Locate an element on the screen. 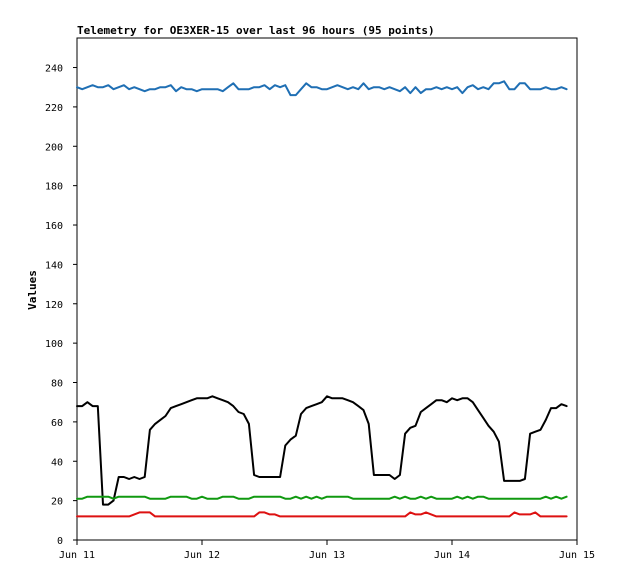  y-tick-label: 240 is located at coordinates (54, 69).